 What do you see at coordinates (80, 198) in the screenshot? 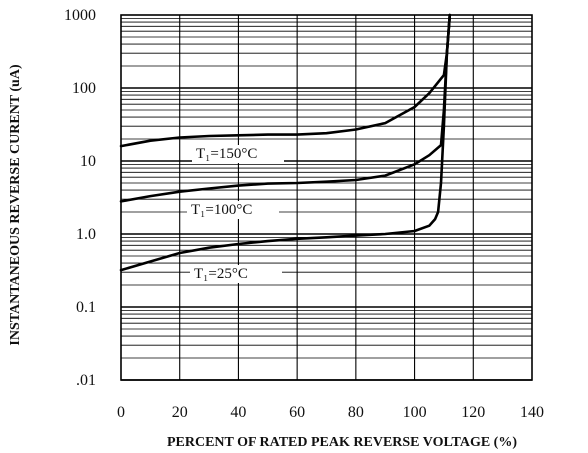
I see `y-tick-labels: 1000 100 10 1.0 0.1 .01` at bounding box center [80, 198].